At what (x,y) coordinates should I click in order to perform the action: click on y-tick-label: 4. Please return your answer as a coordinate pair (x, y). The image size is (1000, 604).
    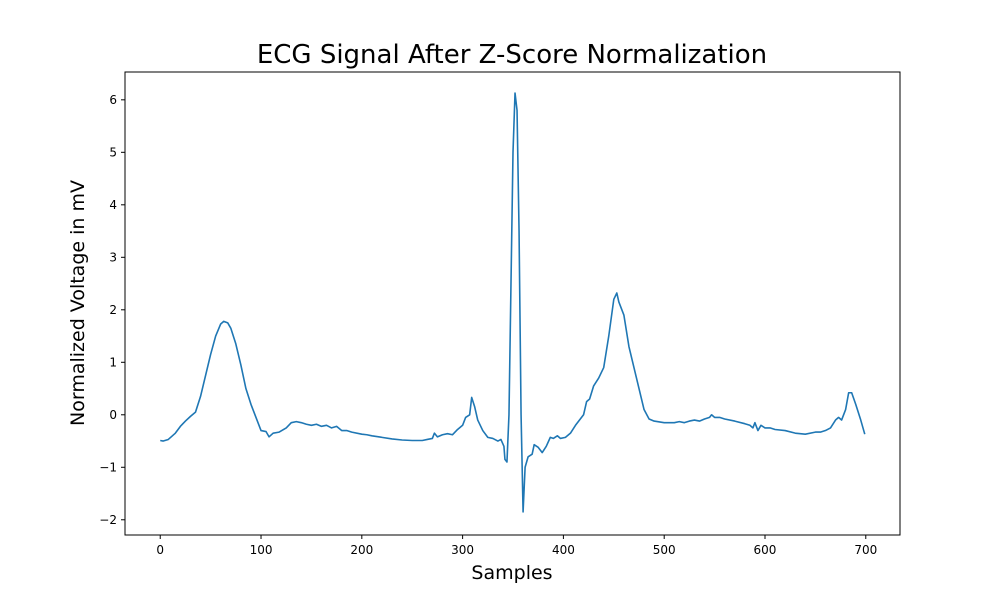
    Looking at the image, I should click on (113, 205).